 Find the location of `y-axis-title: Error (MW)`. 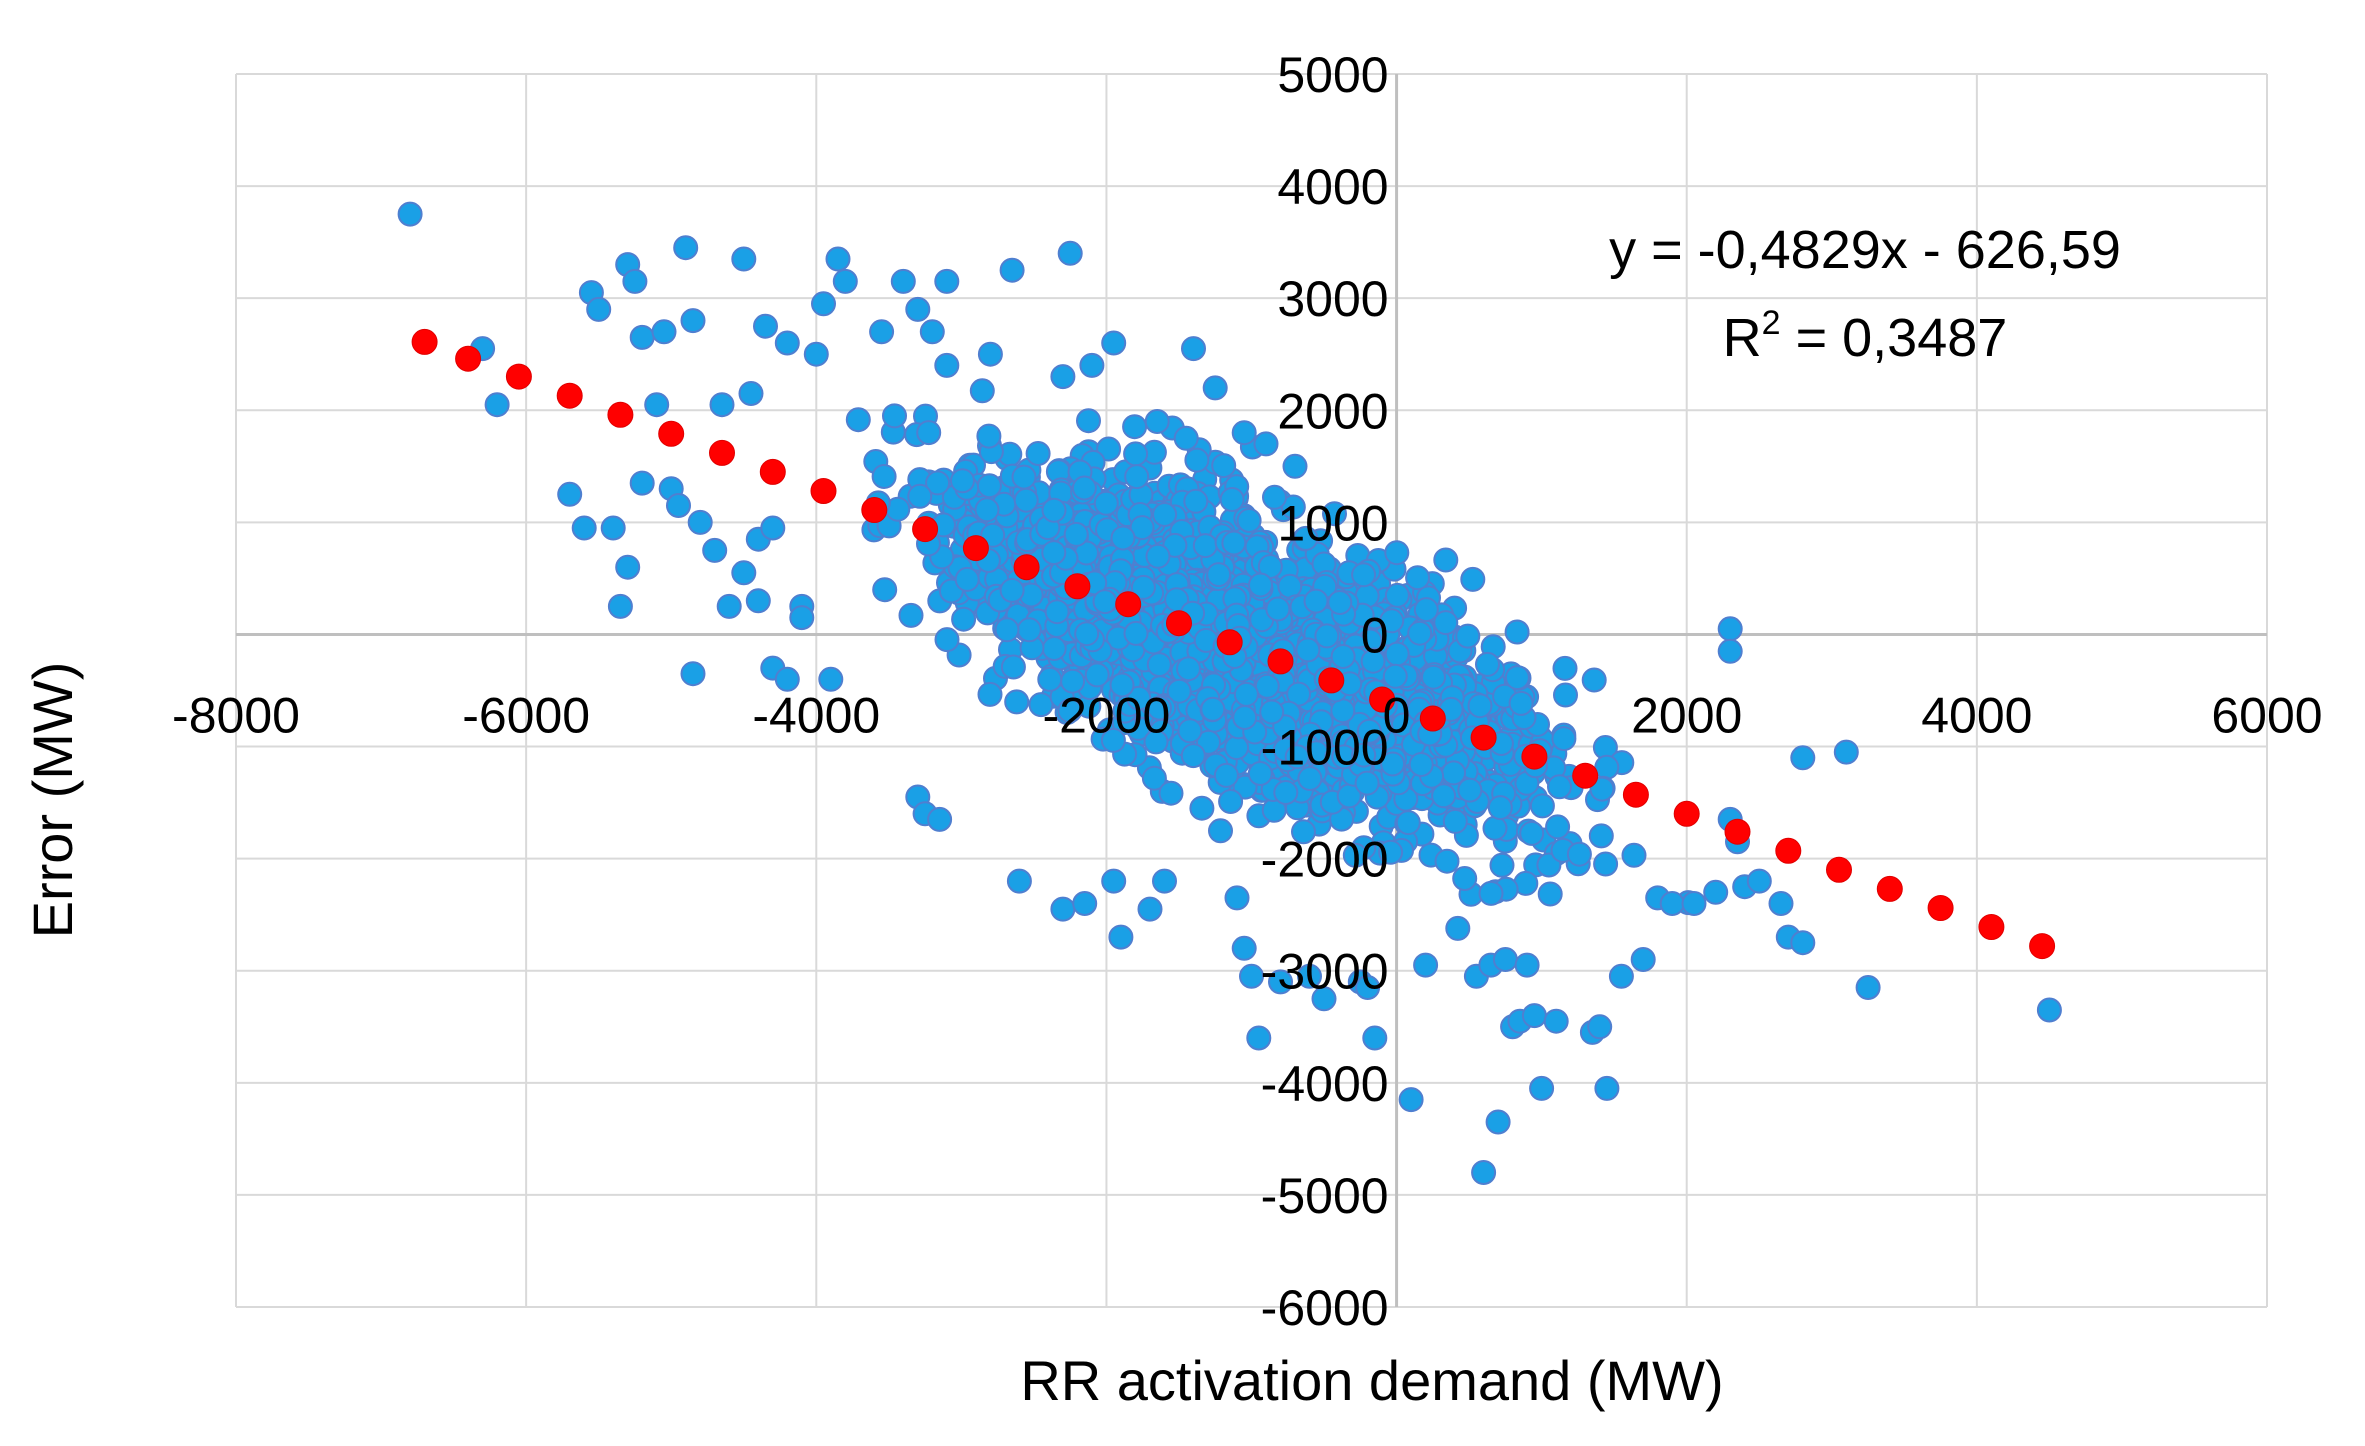

y-axis-title: Error (MW) is located at coordinates (52, 800).